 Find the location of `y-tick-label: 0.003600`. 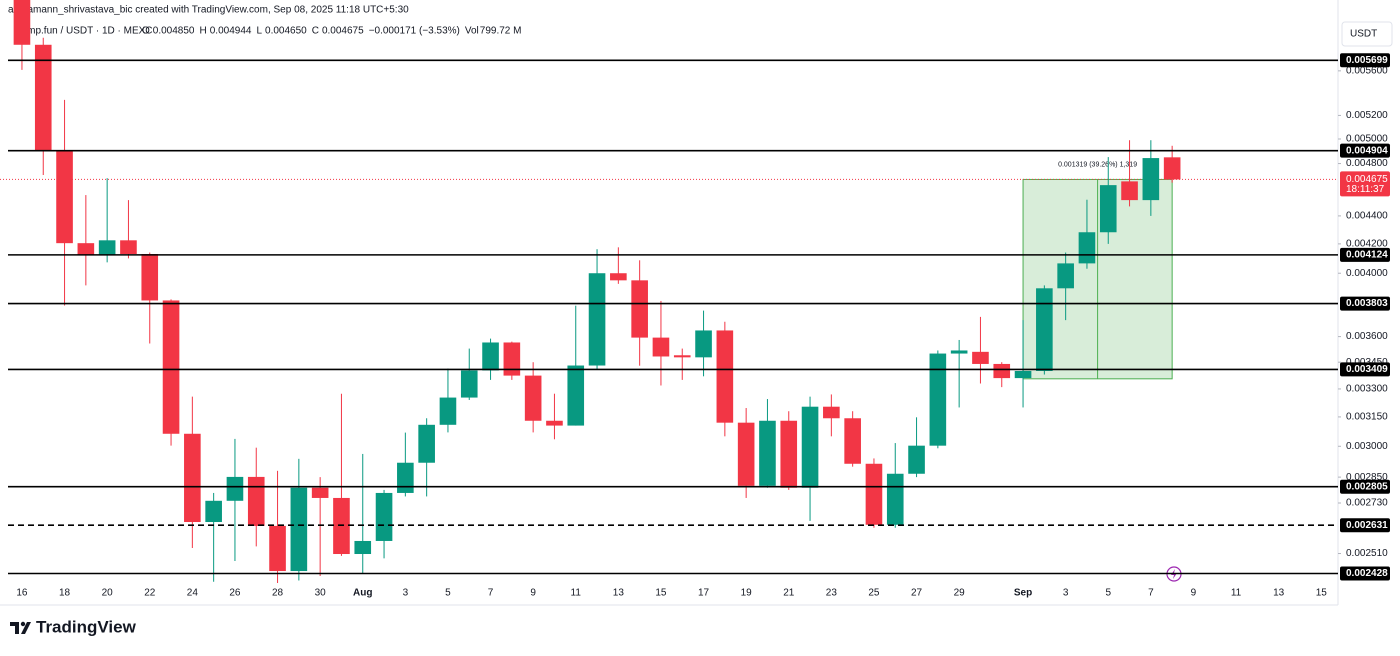

y-tick-label: 0.003600 is located at coordinates (1367, 336).